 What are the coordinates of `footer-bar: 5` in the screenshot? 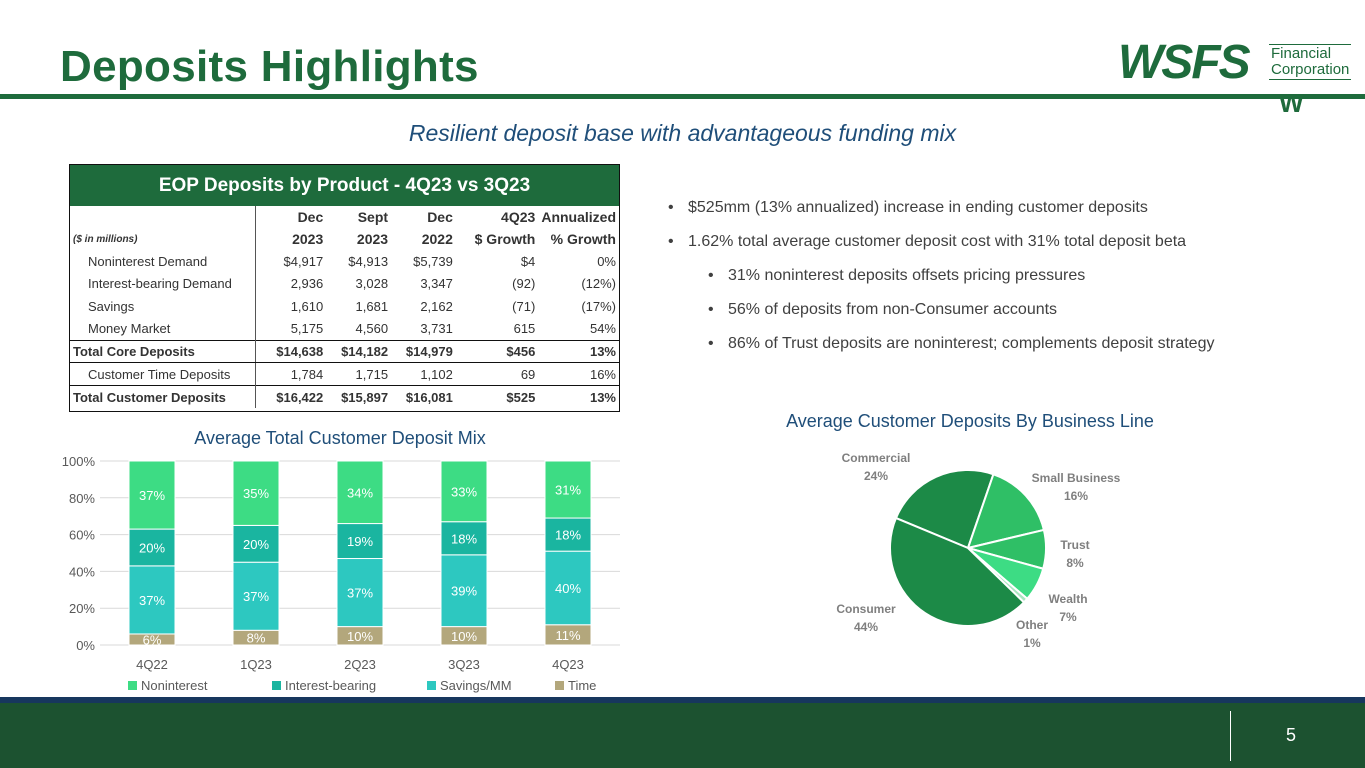 It's located at (682, 735).